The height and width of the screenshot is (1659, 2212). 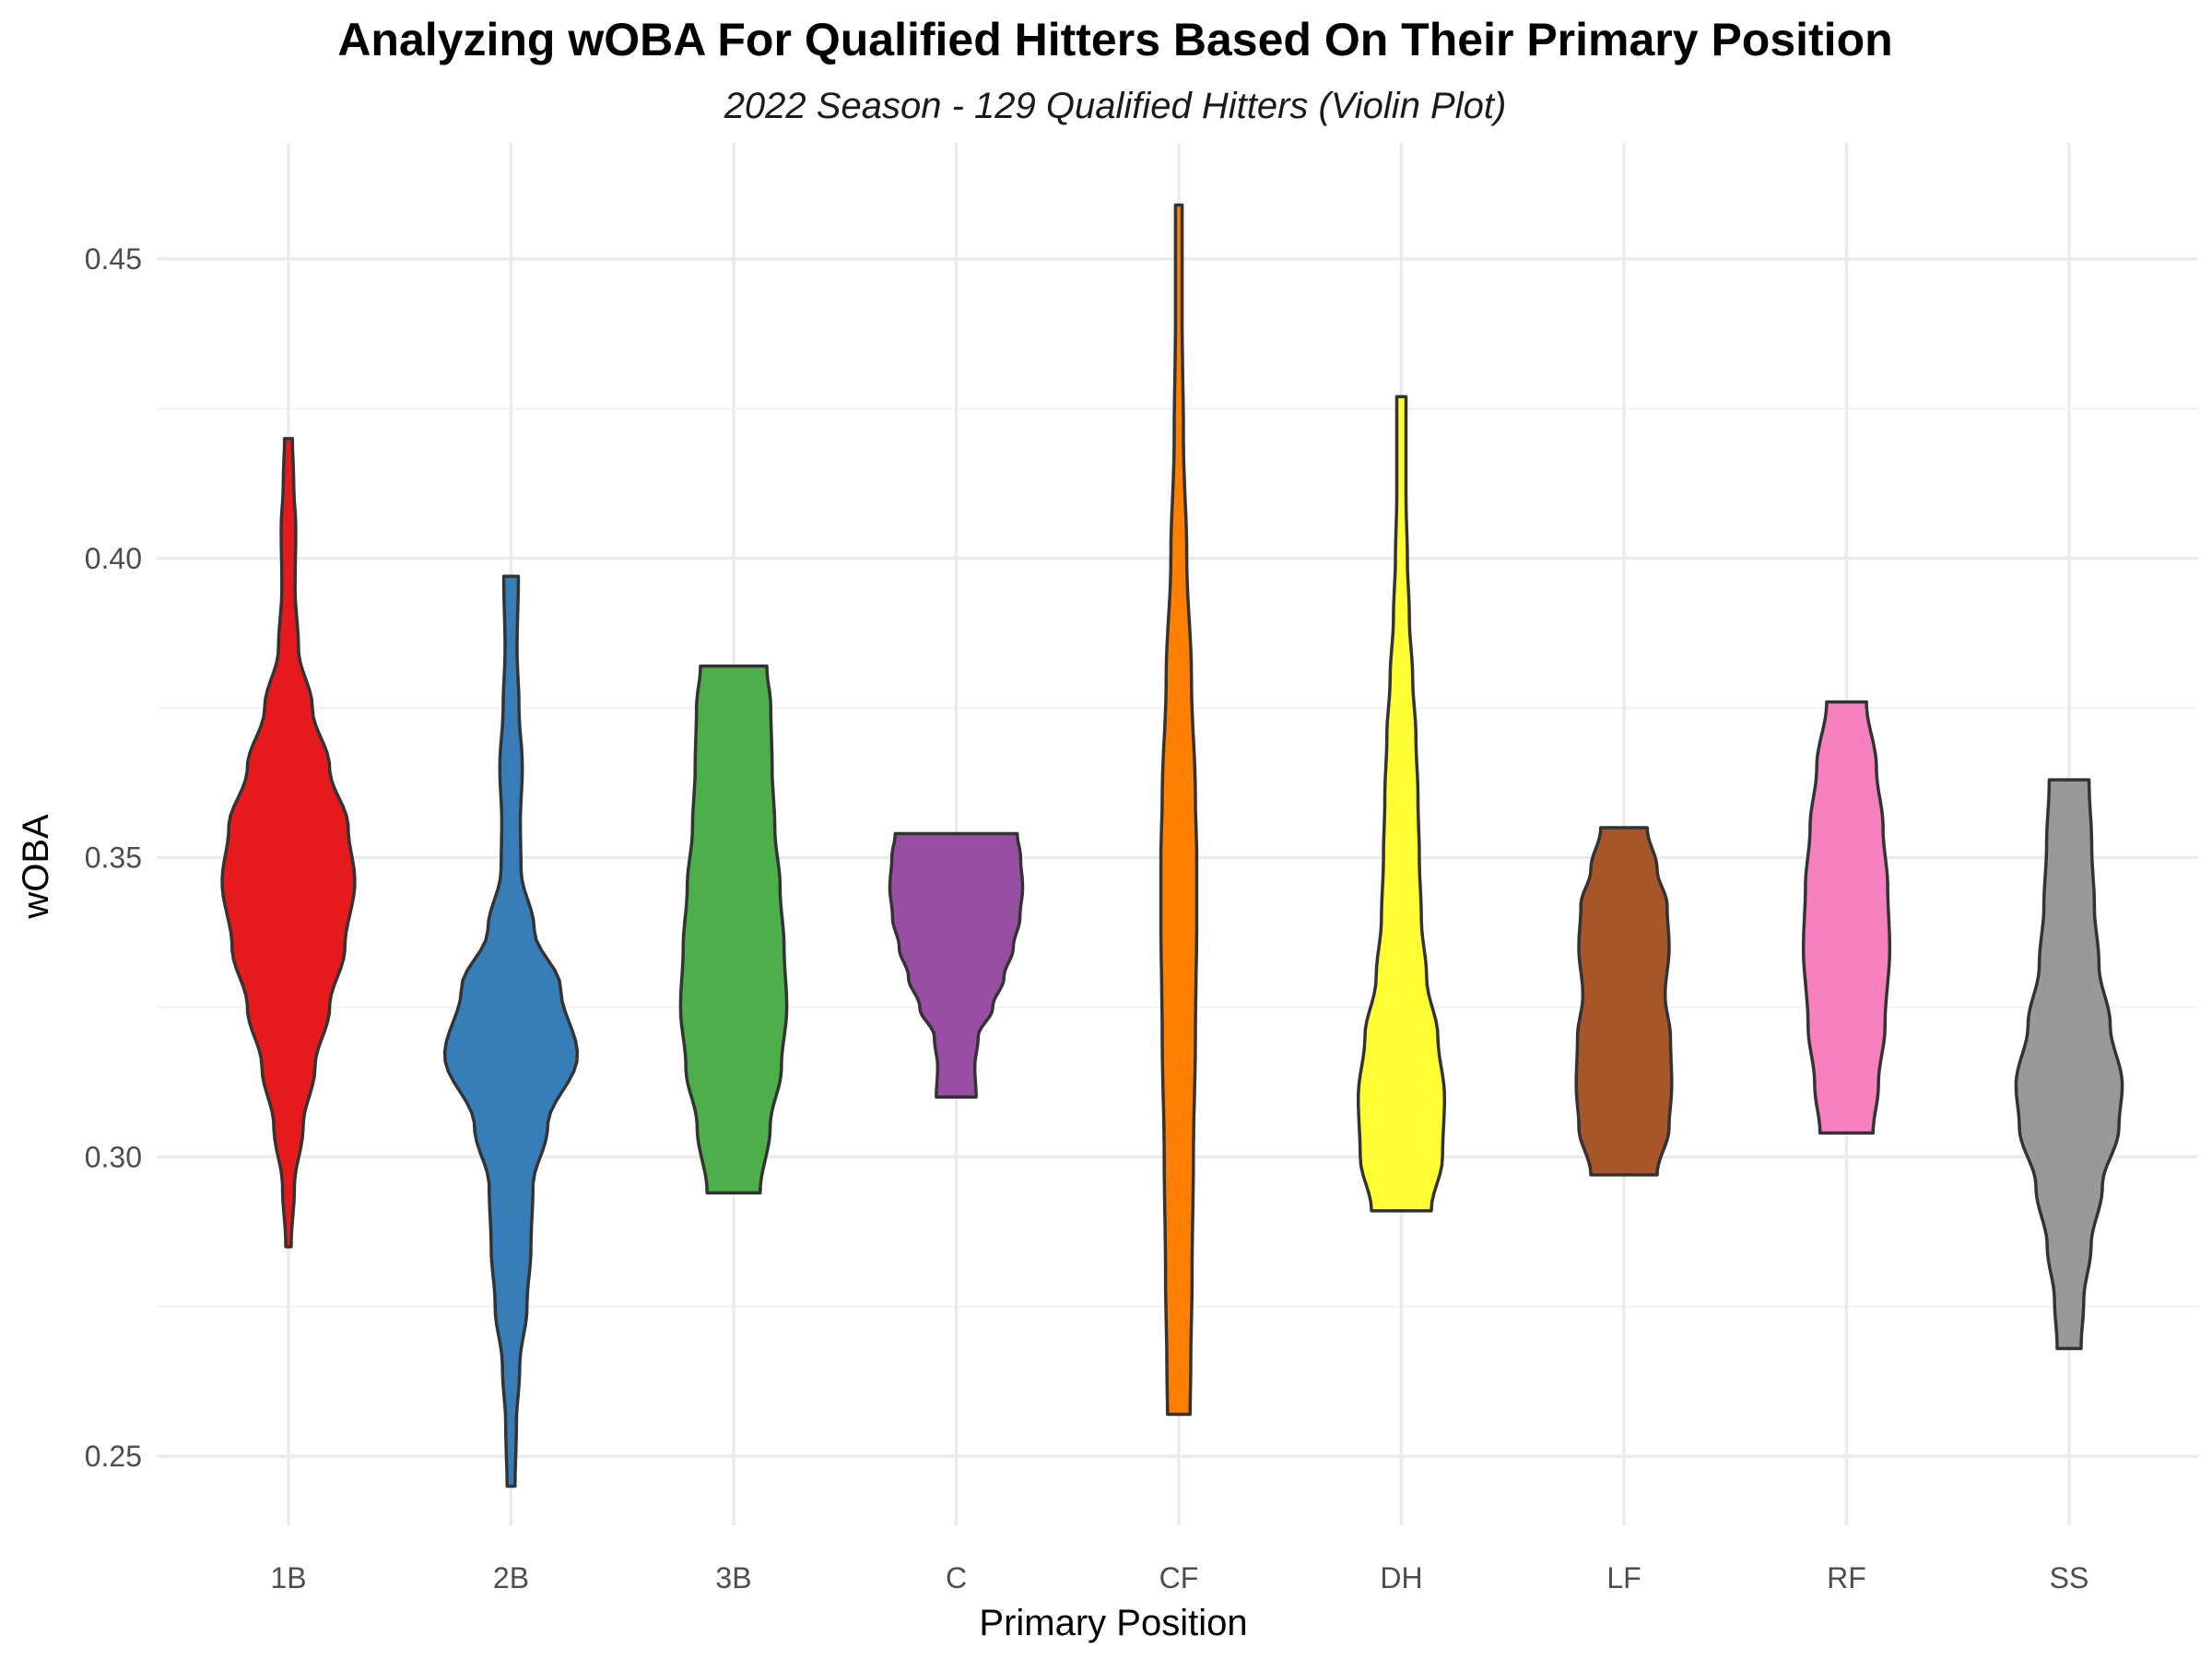 I want to click on violin-1b, so click(x=288, y=843).